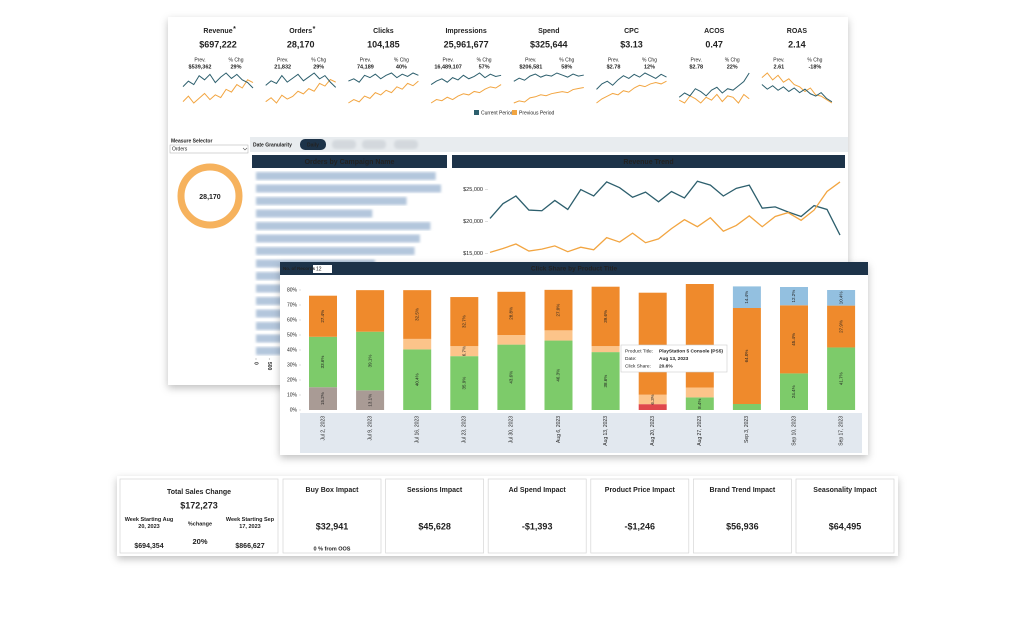 The height and width of the screenshot is (623, 1024). Describe the element at coordinates (538, 490) in the screenshot. I see `card-title: Ad Spend Impact` at that location.